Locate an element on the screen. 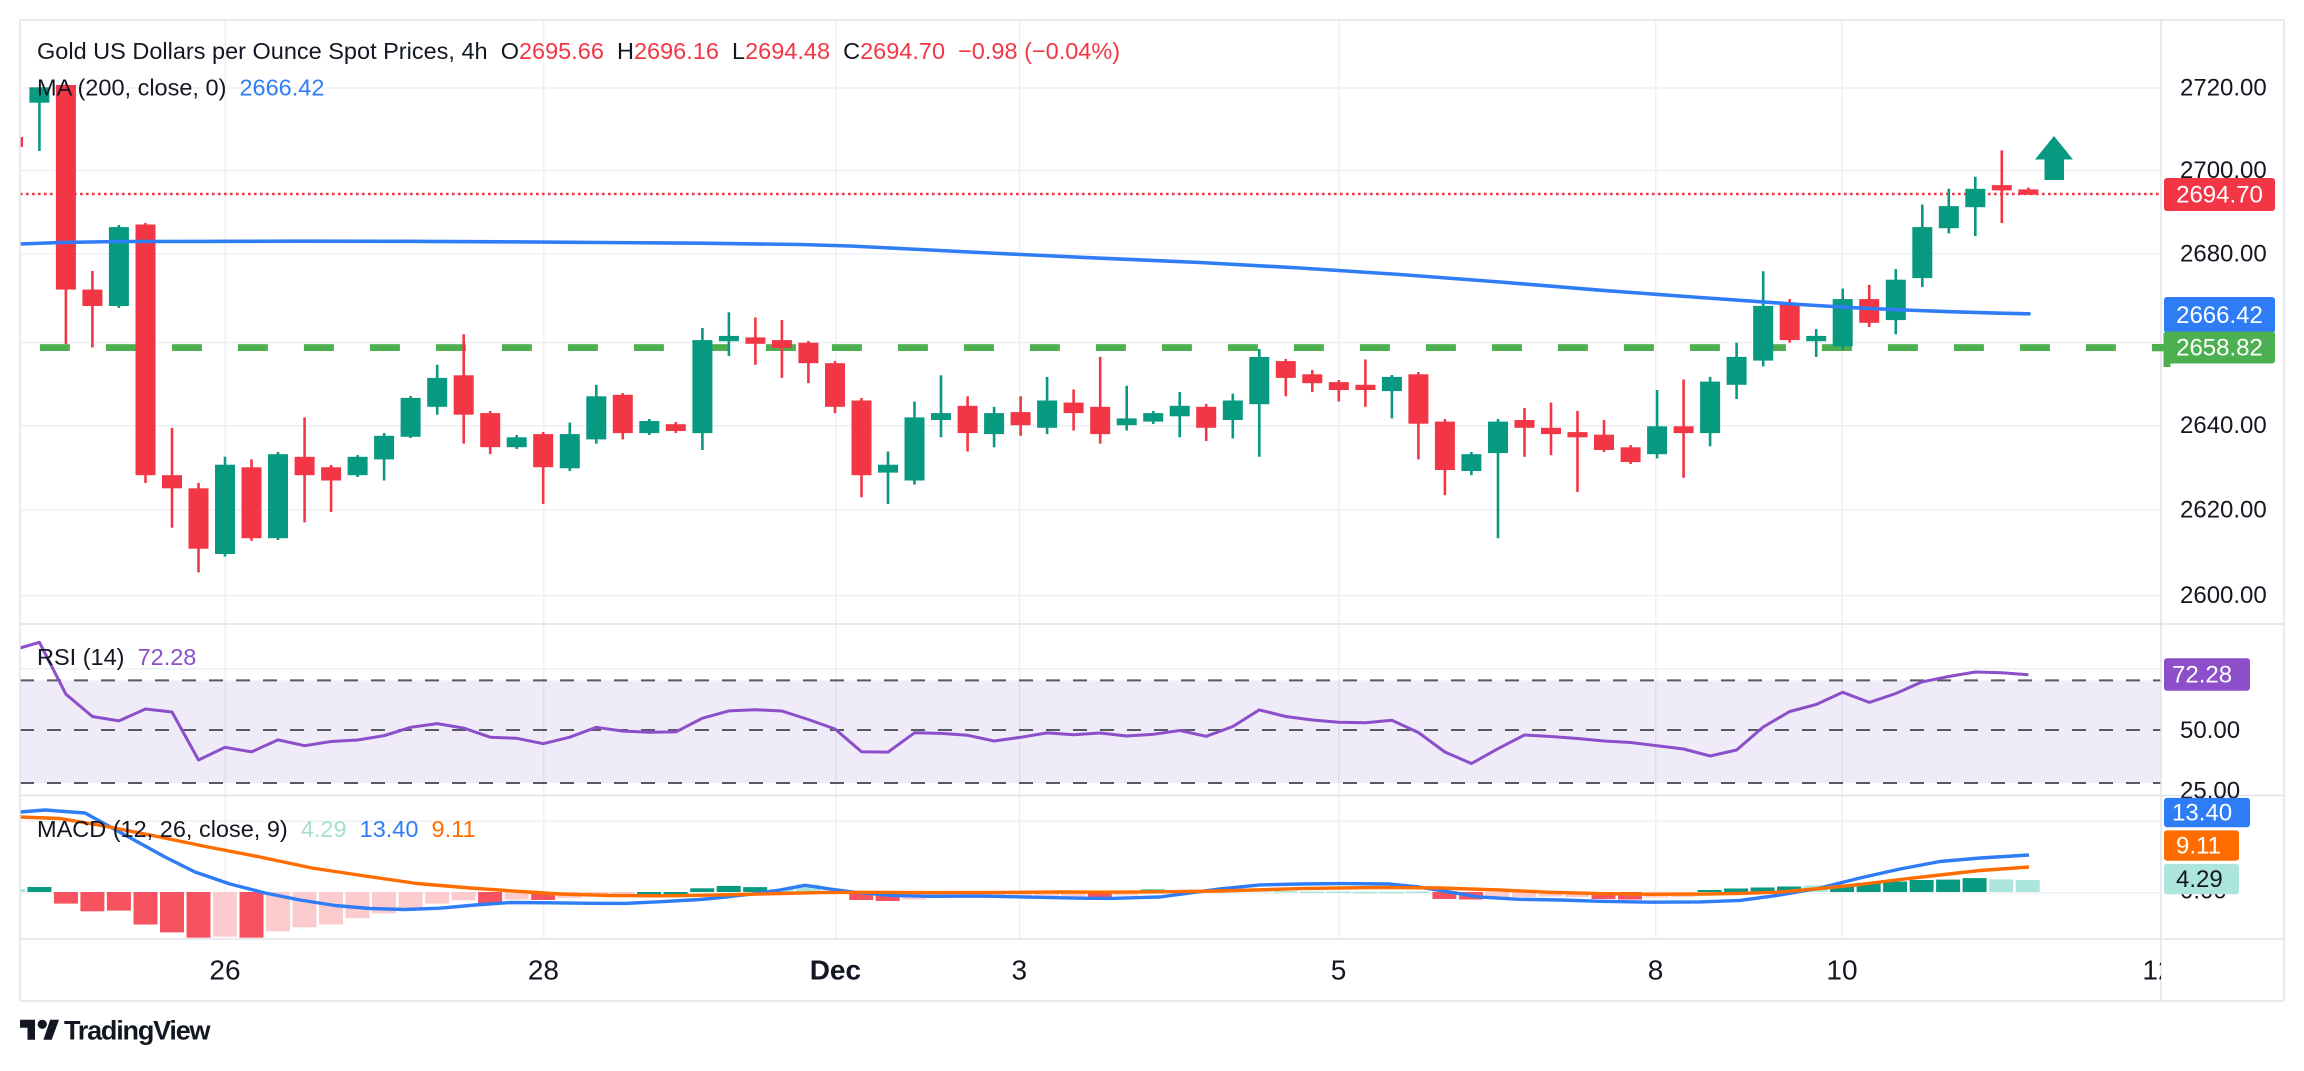 This screenshot has width=2304, height=1071. svg-text: 2620.00 is located at coordinates (2223, 510).